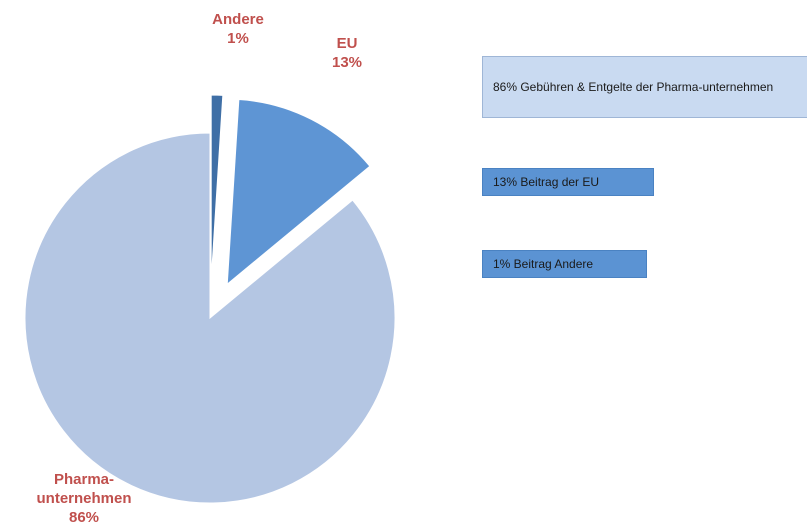  I want to click on slice-label-pharma-name-2: unternehmen, so click(84, 498).